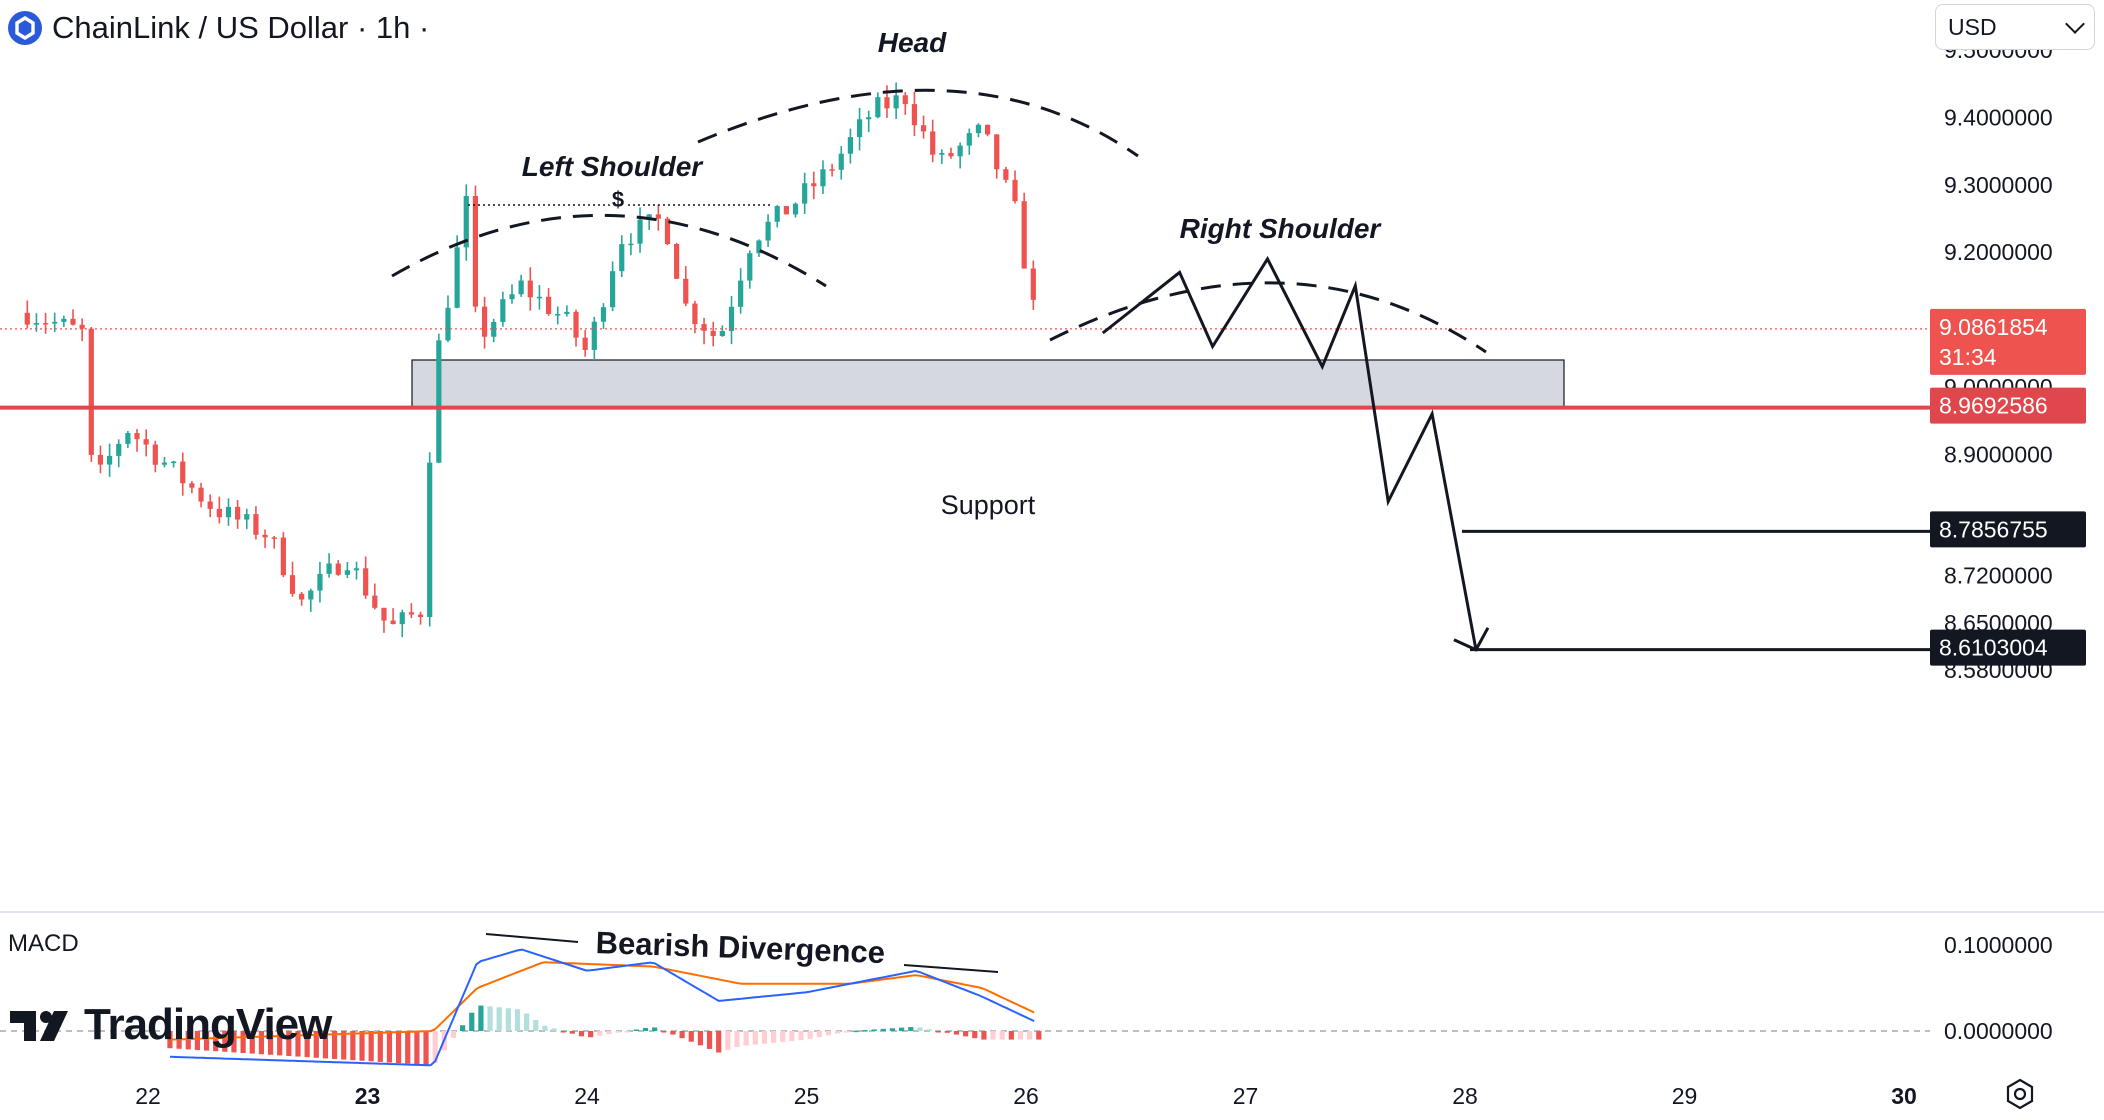  What do you see at coordinates (1465, 1096) in the screenshot?
I see `time-tick-label: 28` at bounding box center [1465, 1096].